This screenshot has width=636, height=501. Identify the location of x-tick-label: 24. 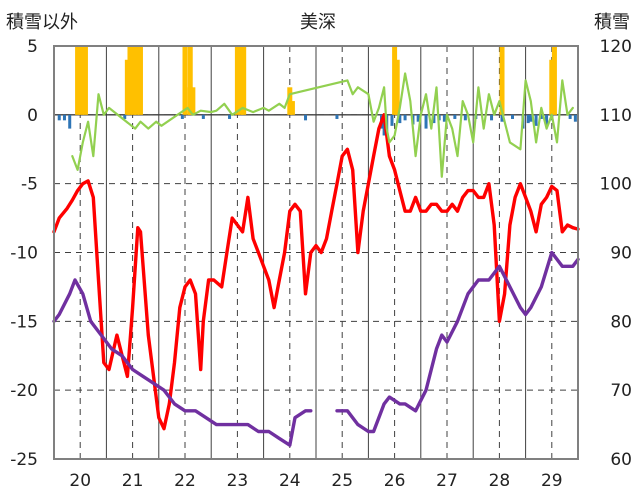
(290, 481).